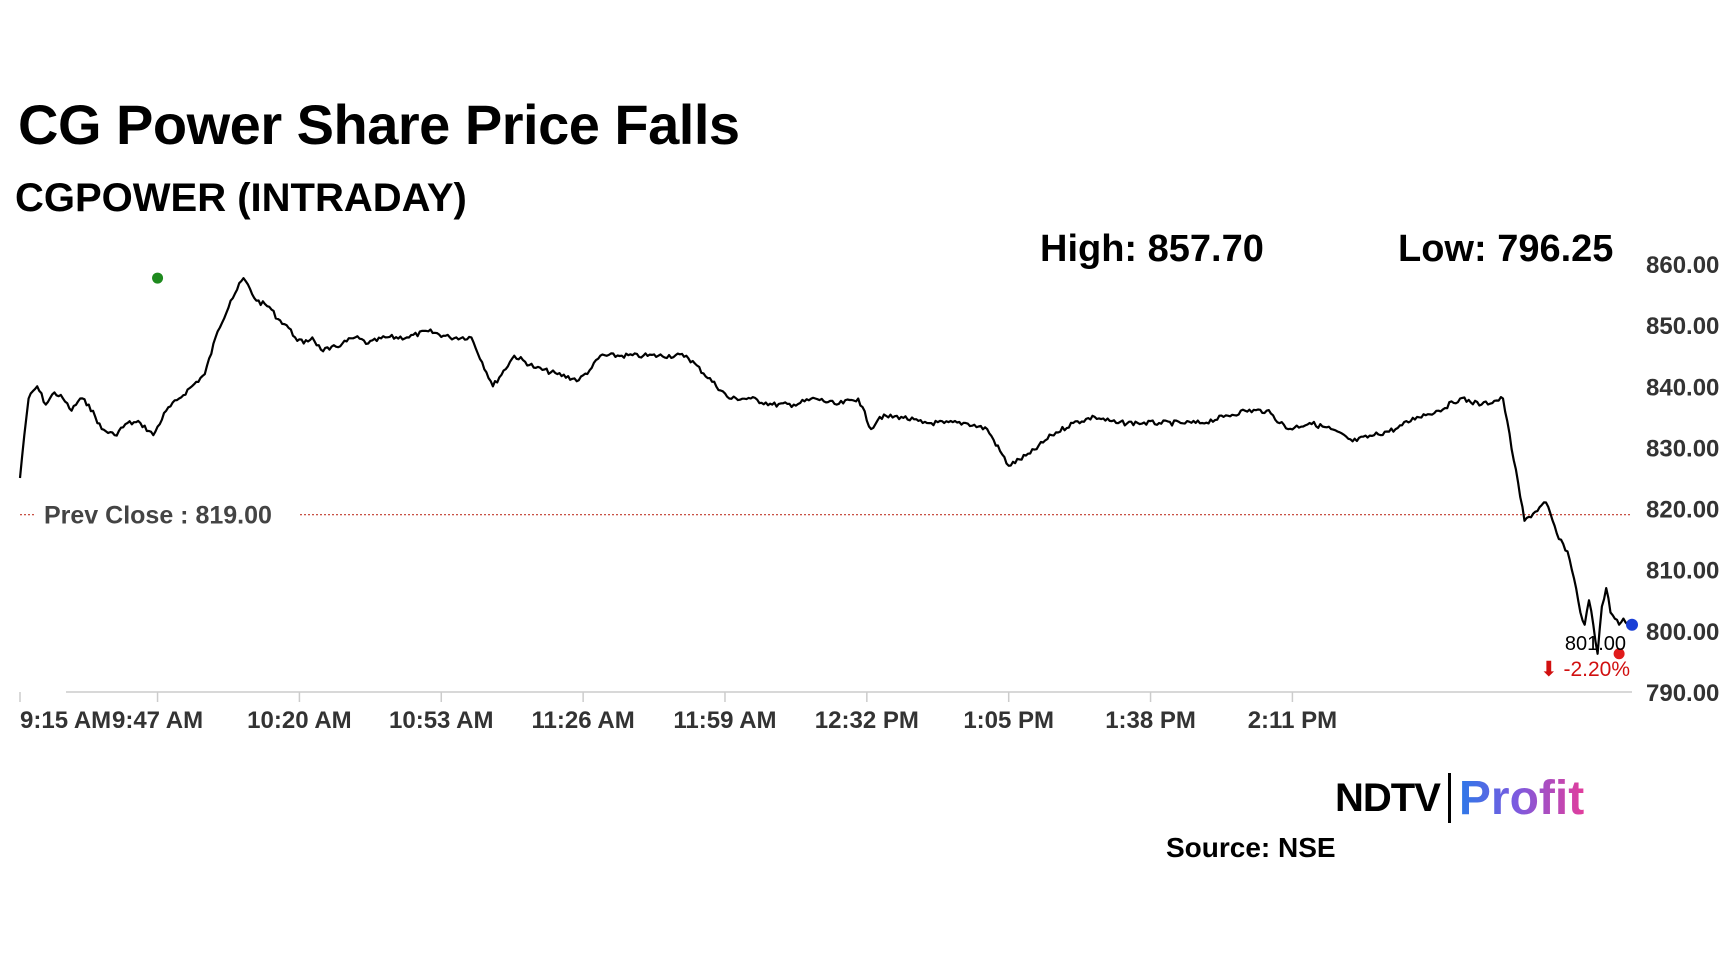 The width and height of the screenshot is (1728, 972). What do you see at coordinates (1388, 797) in the screenshot?
I see `logo-ndtv-text: NDTV` at bounding box center [1388, 797].